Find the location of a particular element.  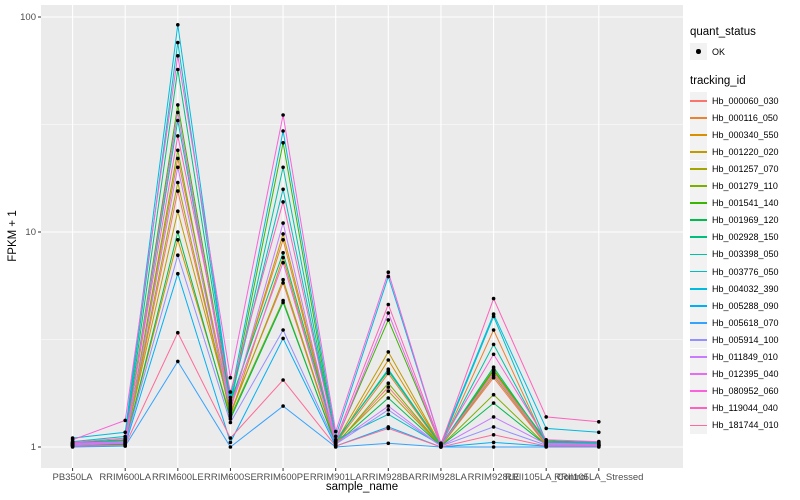

x-tick-label: RRIM928LE is located at coordinates (494, 477).